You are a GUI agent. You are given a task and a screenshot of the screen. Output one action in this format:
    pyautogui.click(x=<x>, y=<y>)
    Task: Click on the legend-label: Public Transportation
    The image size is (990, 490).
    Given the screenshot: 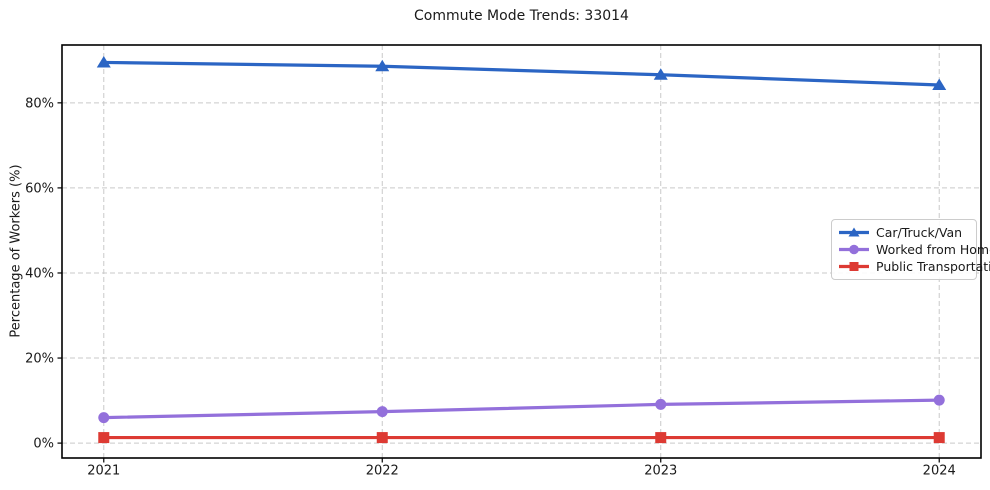 What is the action you would take?
    pyautogui.click(x=933, y=266)
    